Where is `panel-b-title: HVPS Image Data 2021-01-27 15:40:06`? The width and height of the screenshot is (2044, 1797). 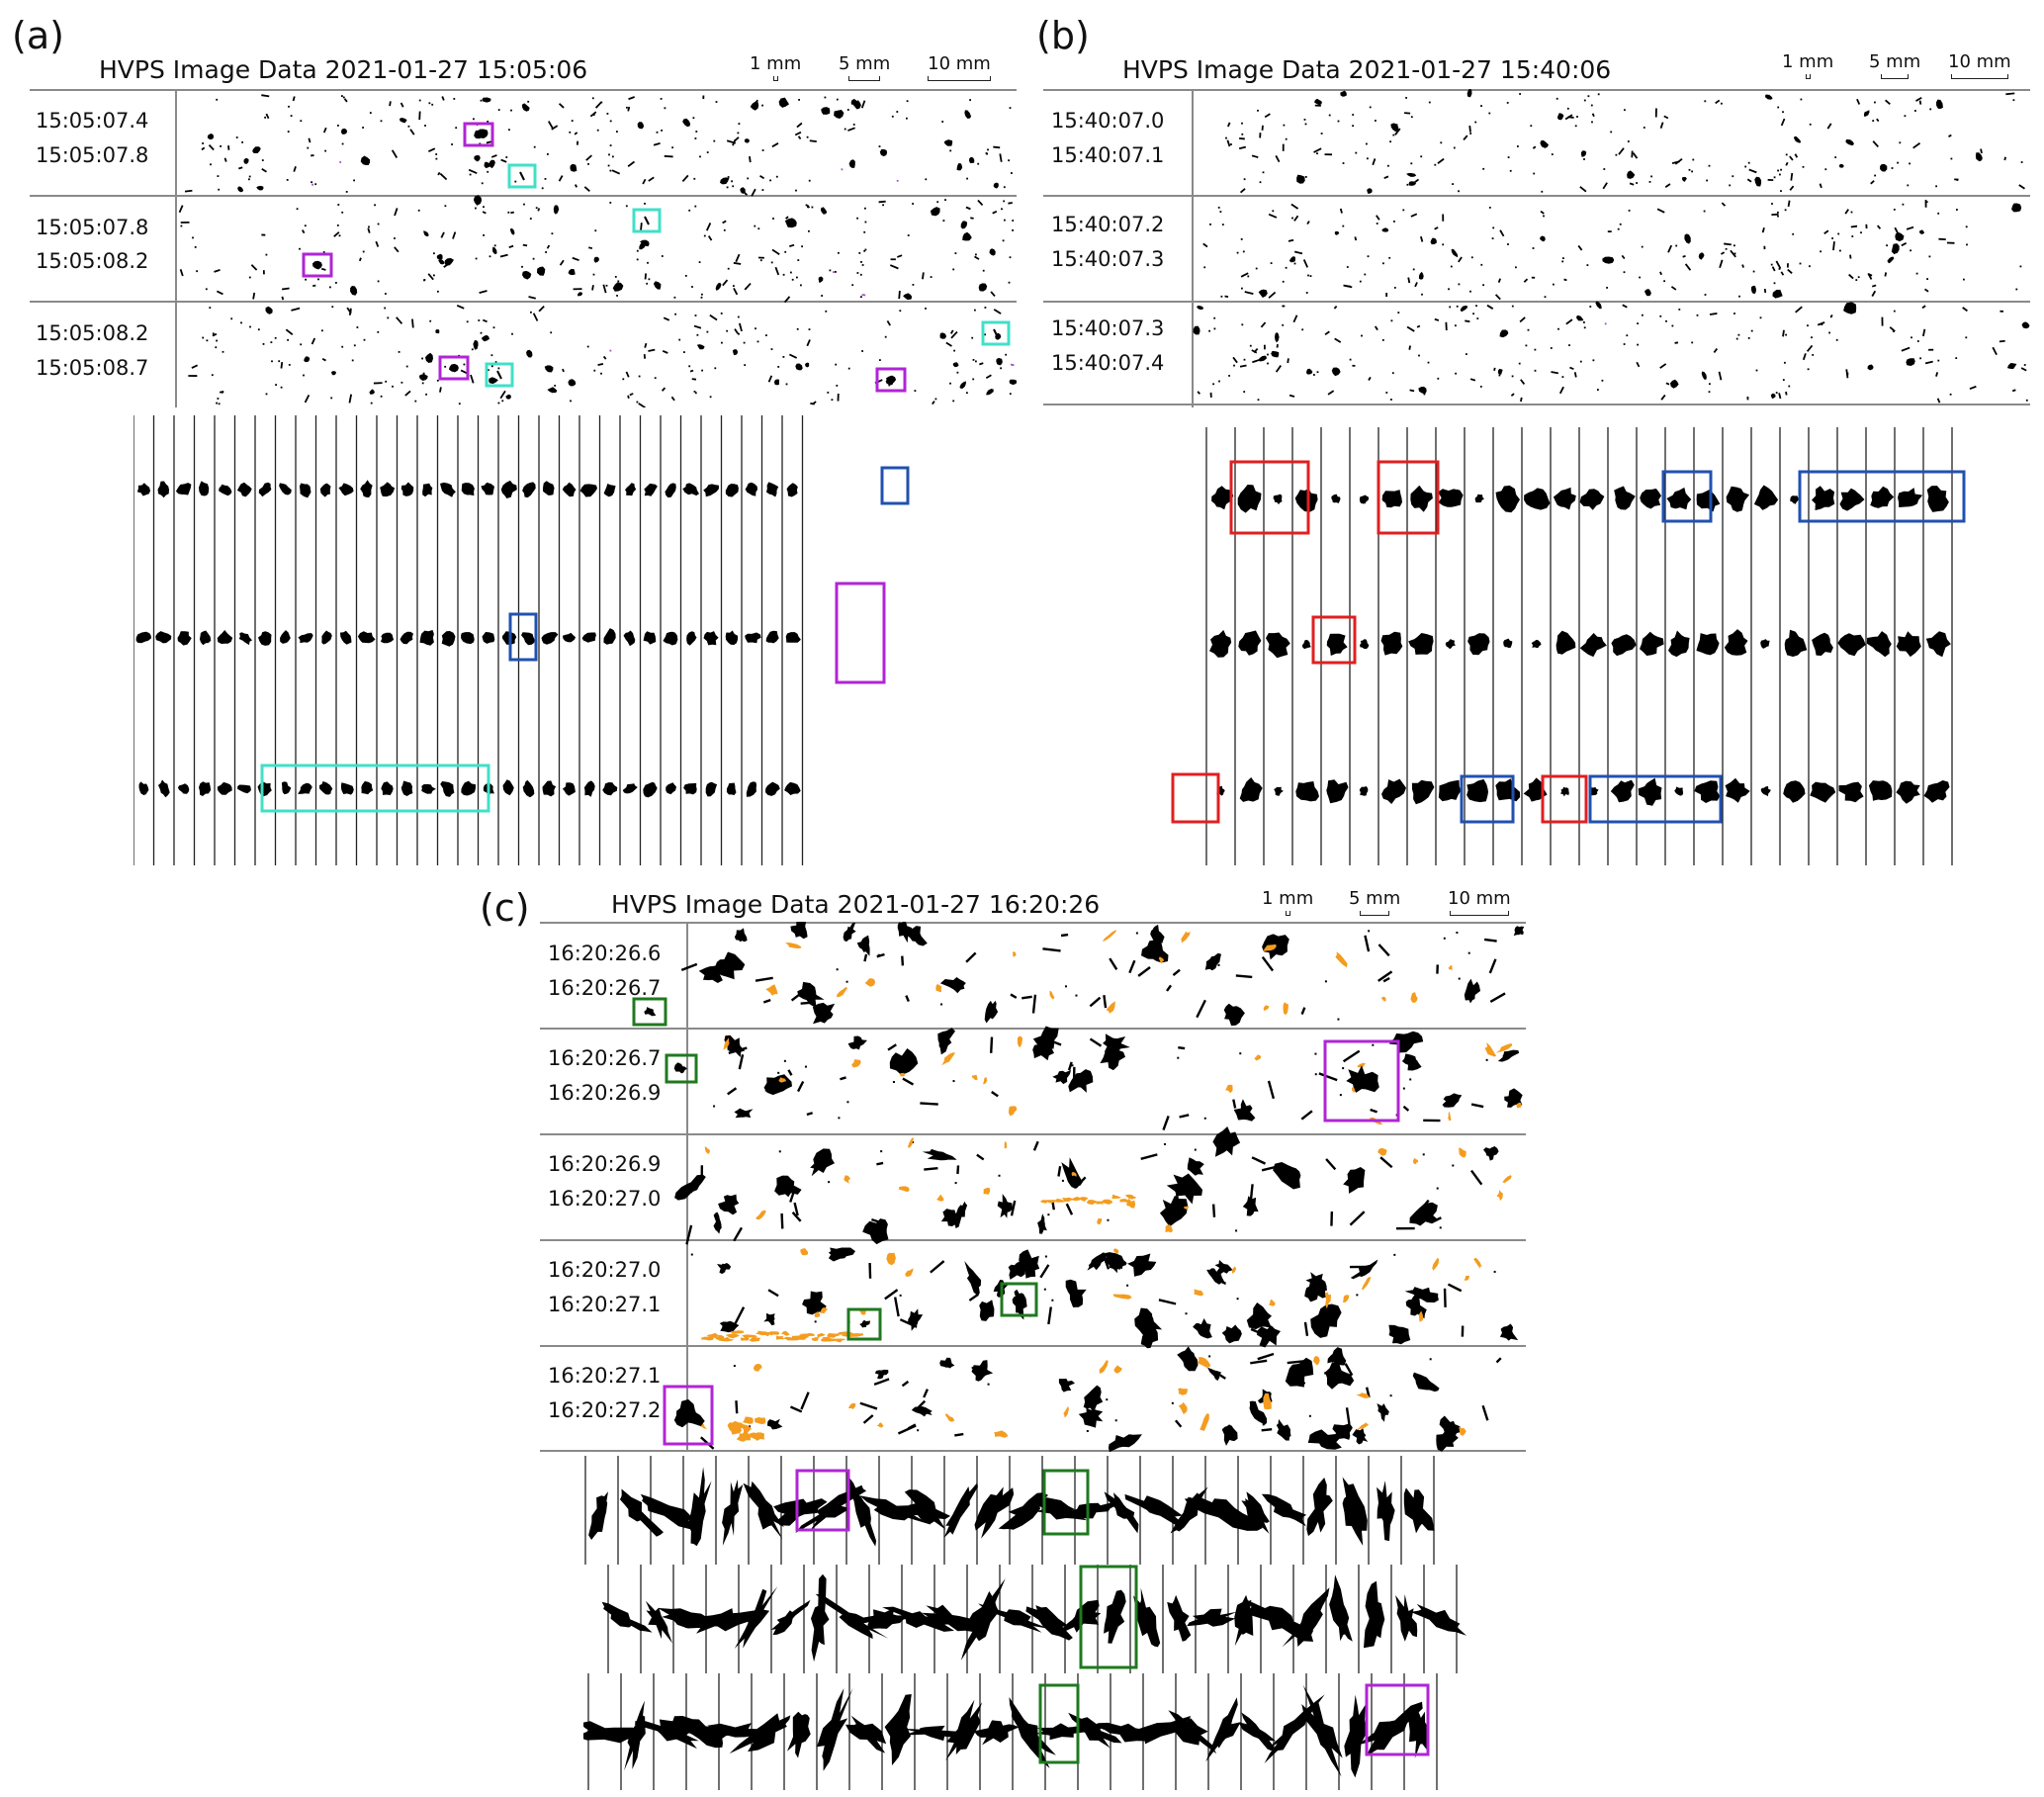 panel-b-title: HVPS Image Data 2021-01-27 15:40:06 is located at coordinates (1367, 69).